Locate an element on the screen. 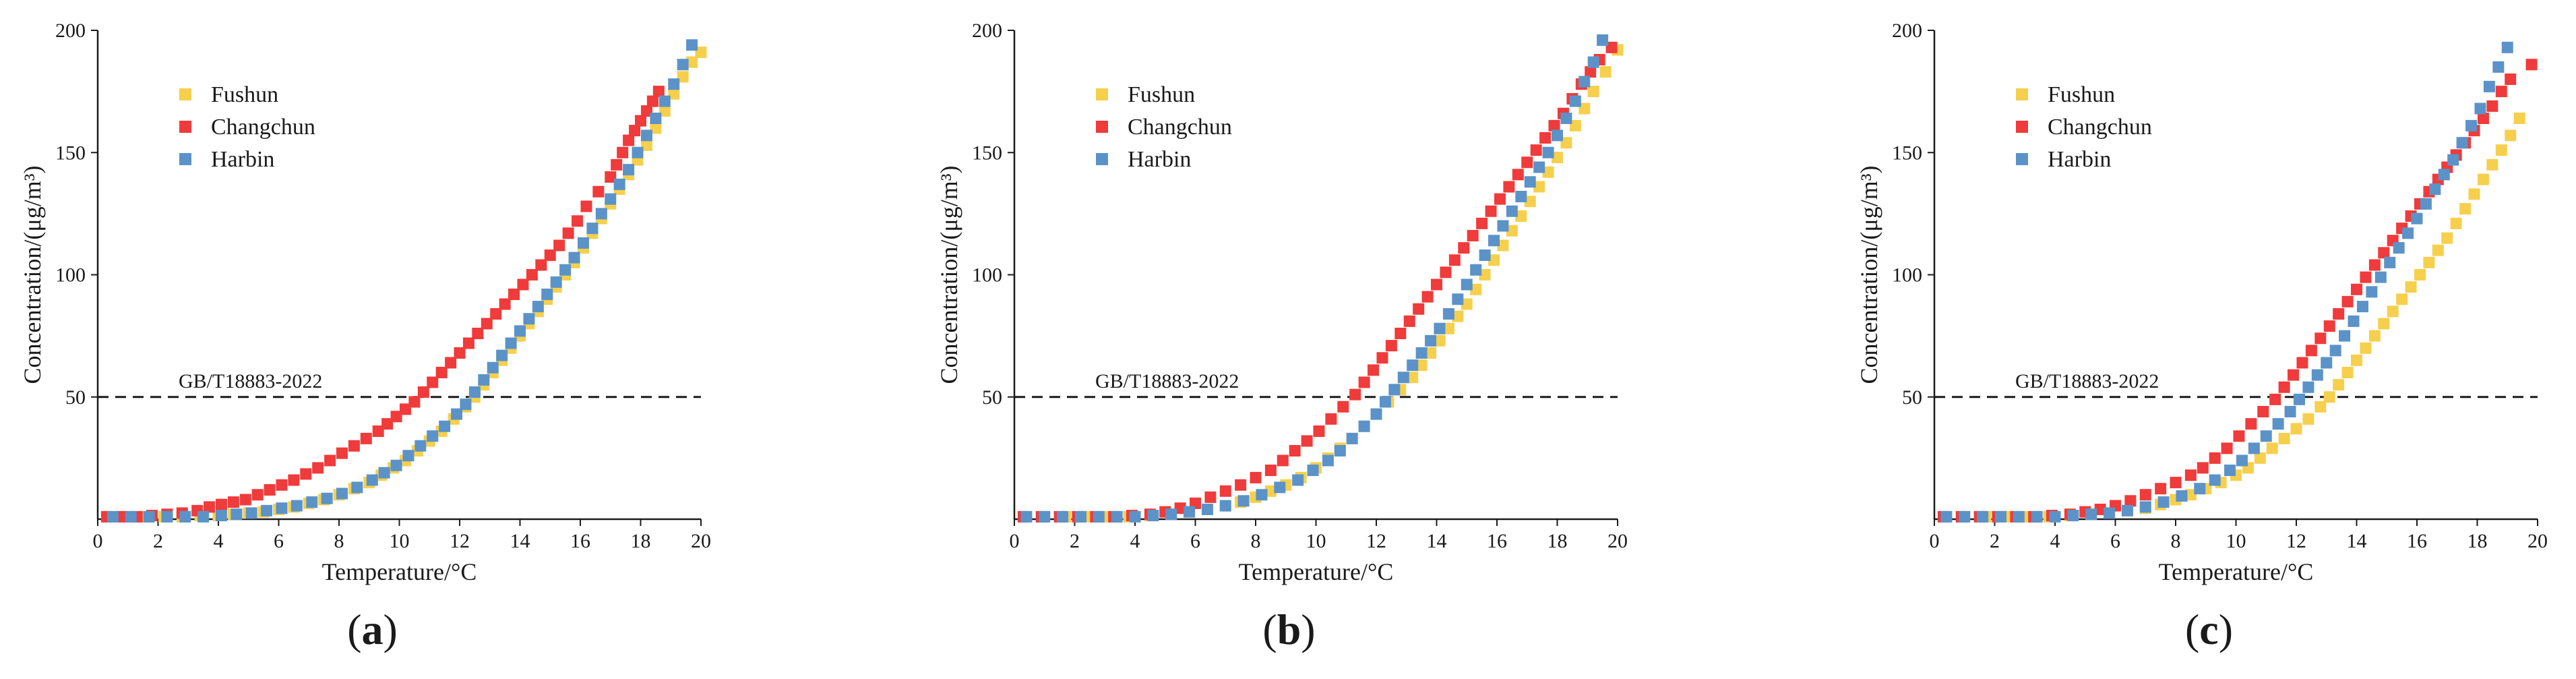 The height and width of the screenshot is (679, 2576). x-tick-label: 16 is located at coordinates (580, 541).